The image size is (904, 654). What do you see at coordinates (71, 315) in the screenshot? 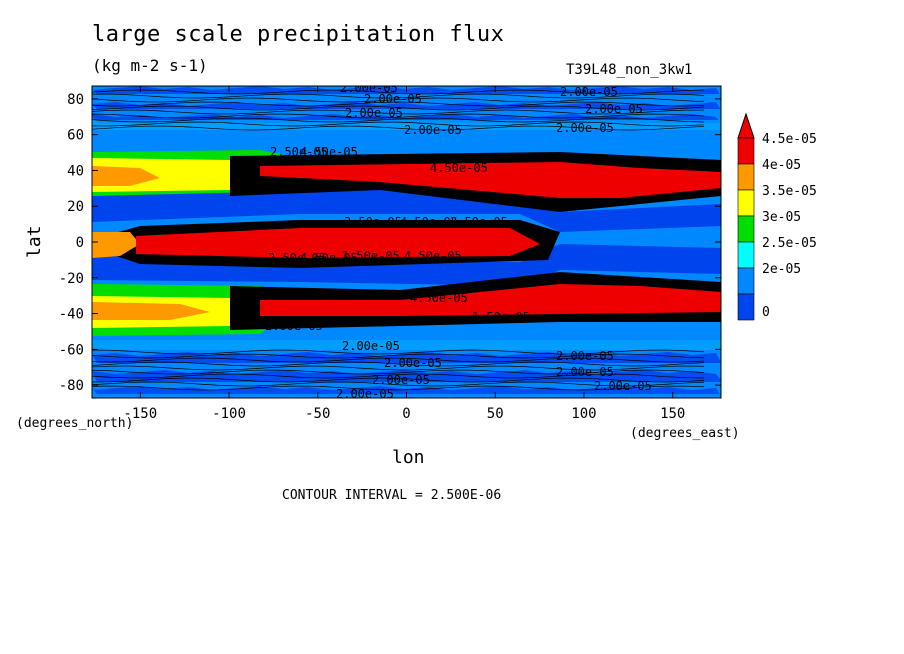
I see `y-tick-label: -40` at bounding box center [71, 315].